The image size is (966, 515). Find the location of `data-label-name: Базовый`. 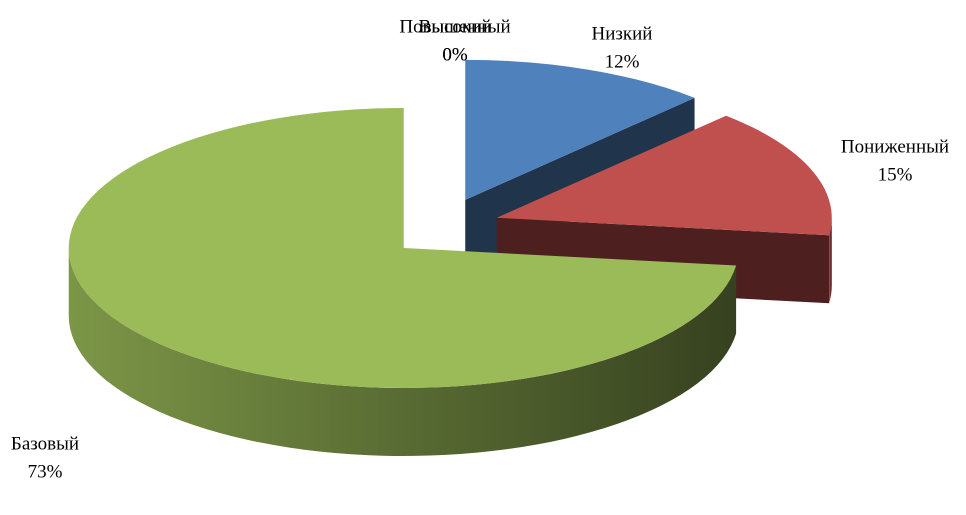

data-label-name: Базовый is located at coordinates (45, 443).